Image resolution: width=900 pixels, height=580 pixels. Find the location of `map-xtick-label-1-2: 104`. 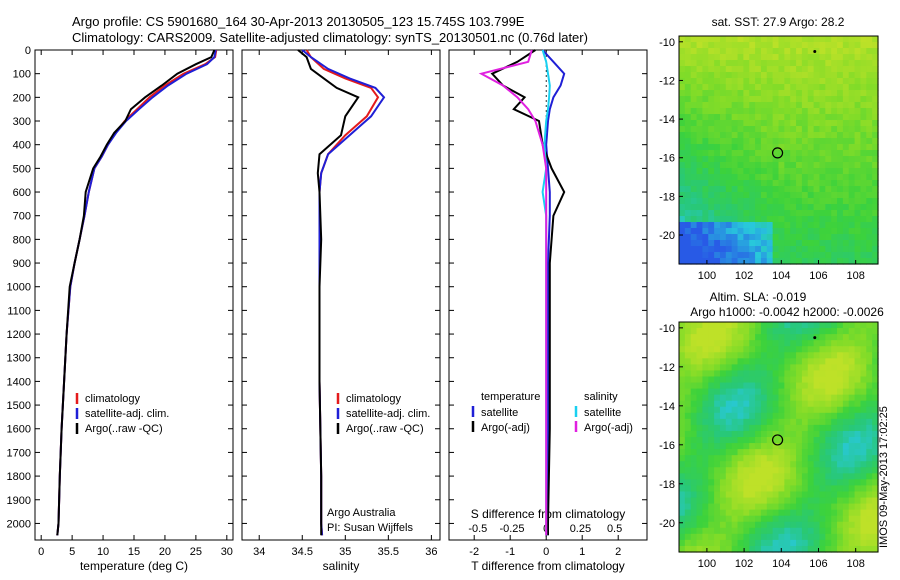

map-xtick-label-1-2: 104 is located at coordinates (781, 564).